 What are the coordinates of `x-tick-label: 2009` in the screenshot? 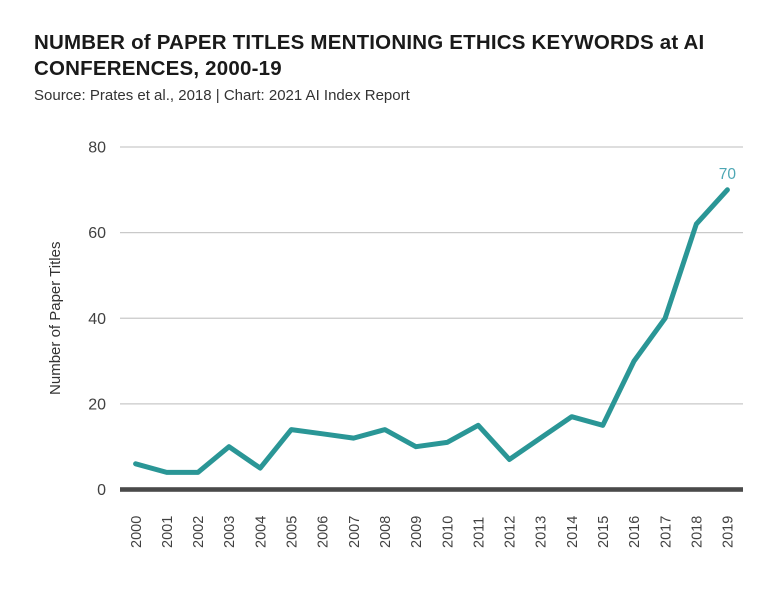 It's located at (417, 532).